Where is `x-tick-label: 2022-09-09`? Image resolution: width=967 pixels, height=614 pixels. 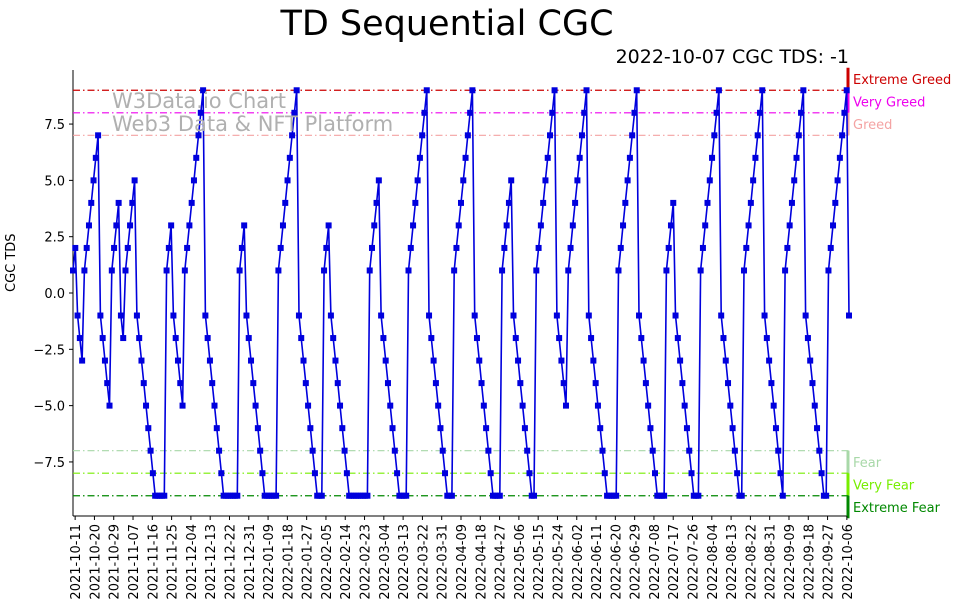
x-tick-label: 2022-09-09 is located at coordinates (790, 562).